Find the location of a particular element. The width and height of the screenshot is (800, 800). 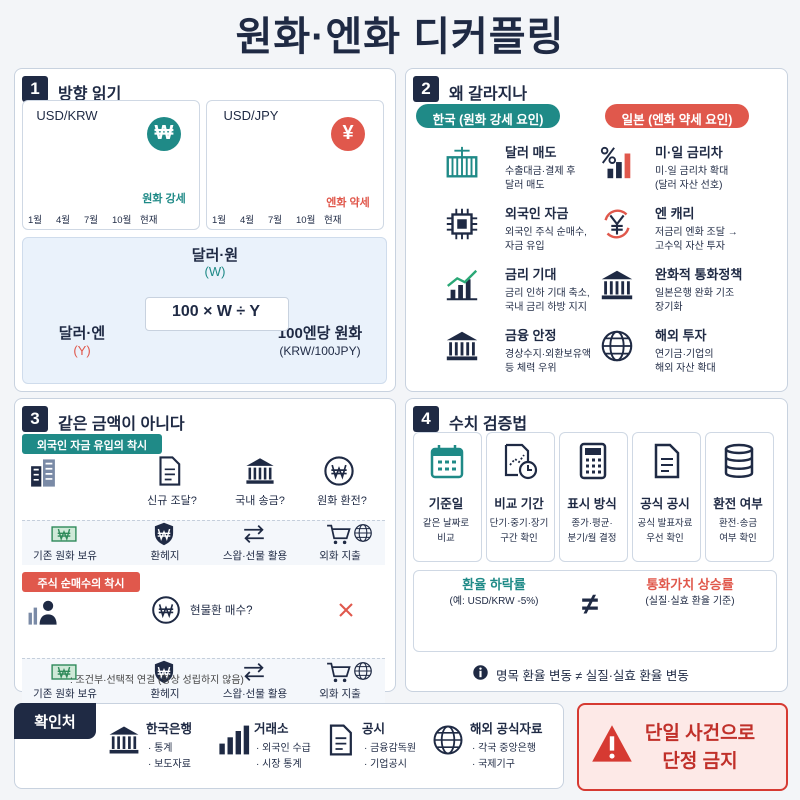

factor-title: 외국인 자금 is located at coordinates (537, 213).